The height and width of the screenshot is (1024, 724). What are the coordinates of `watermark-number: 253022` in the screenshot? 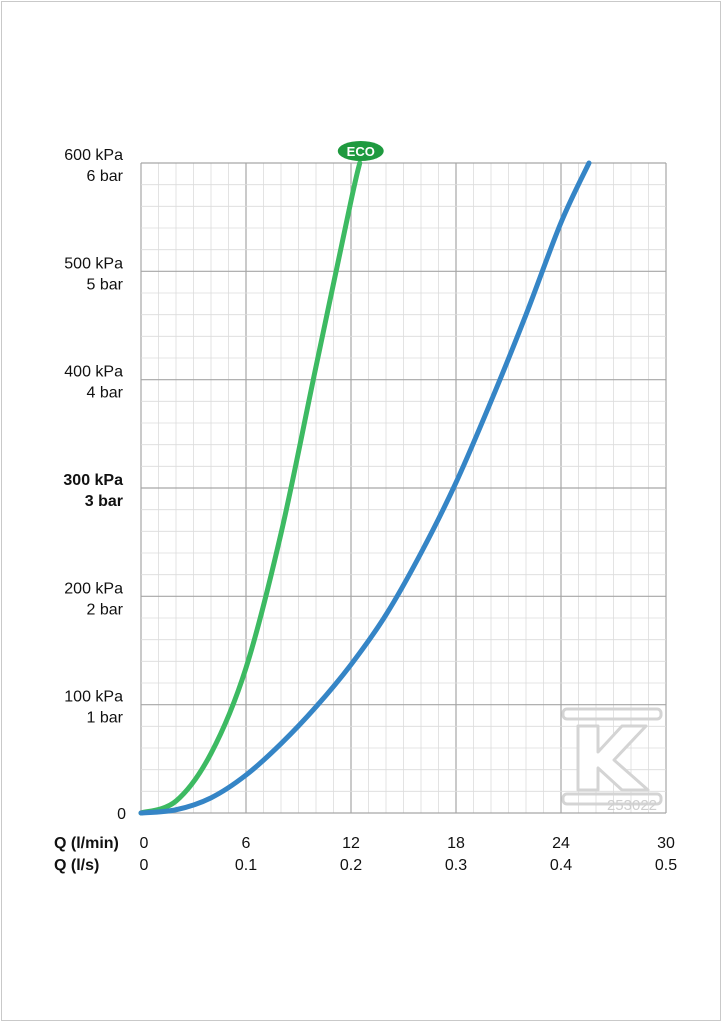 It's located at (632, 805).